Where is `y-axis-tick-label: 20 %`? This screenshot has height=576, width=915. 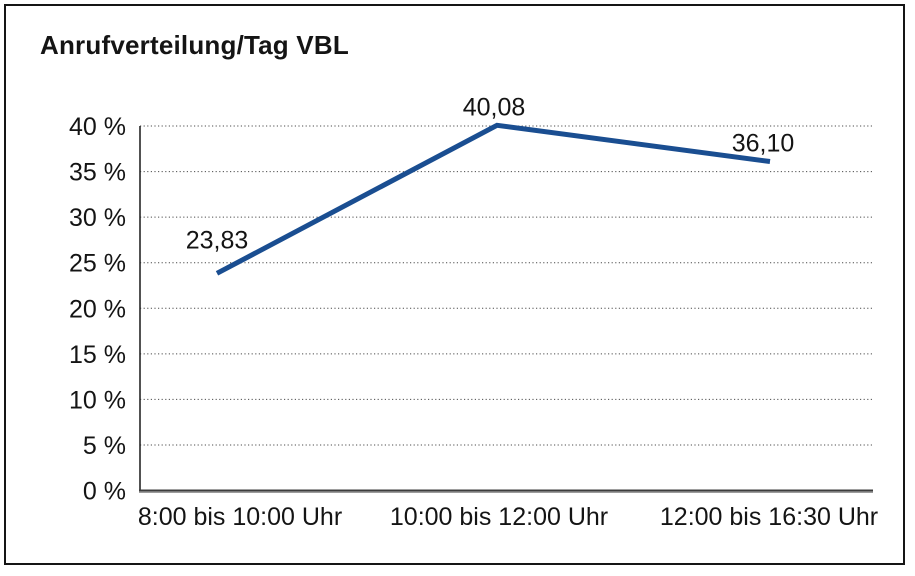 y-axis-tick-label: 20 % is located at coordinates (97, 309).